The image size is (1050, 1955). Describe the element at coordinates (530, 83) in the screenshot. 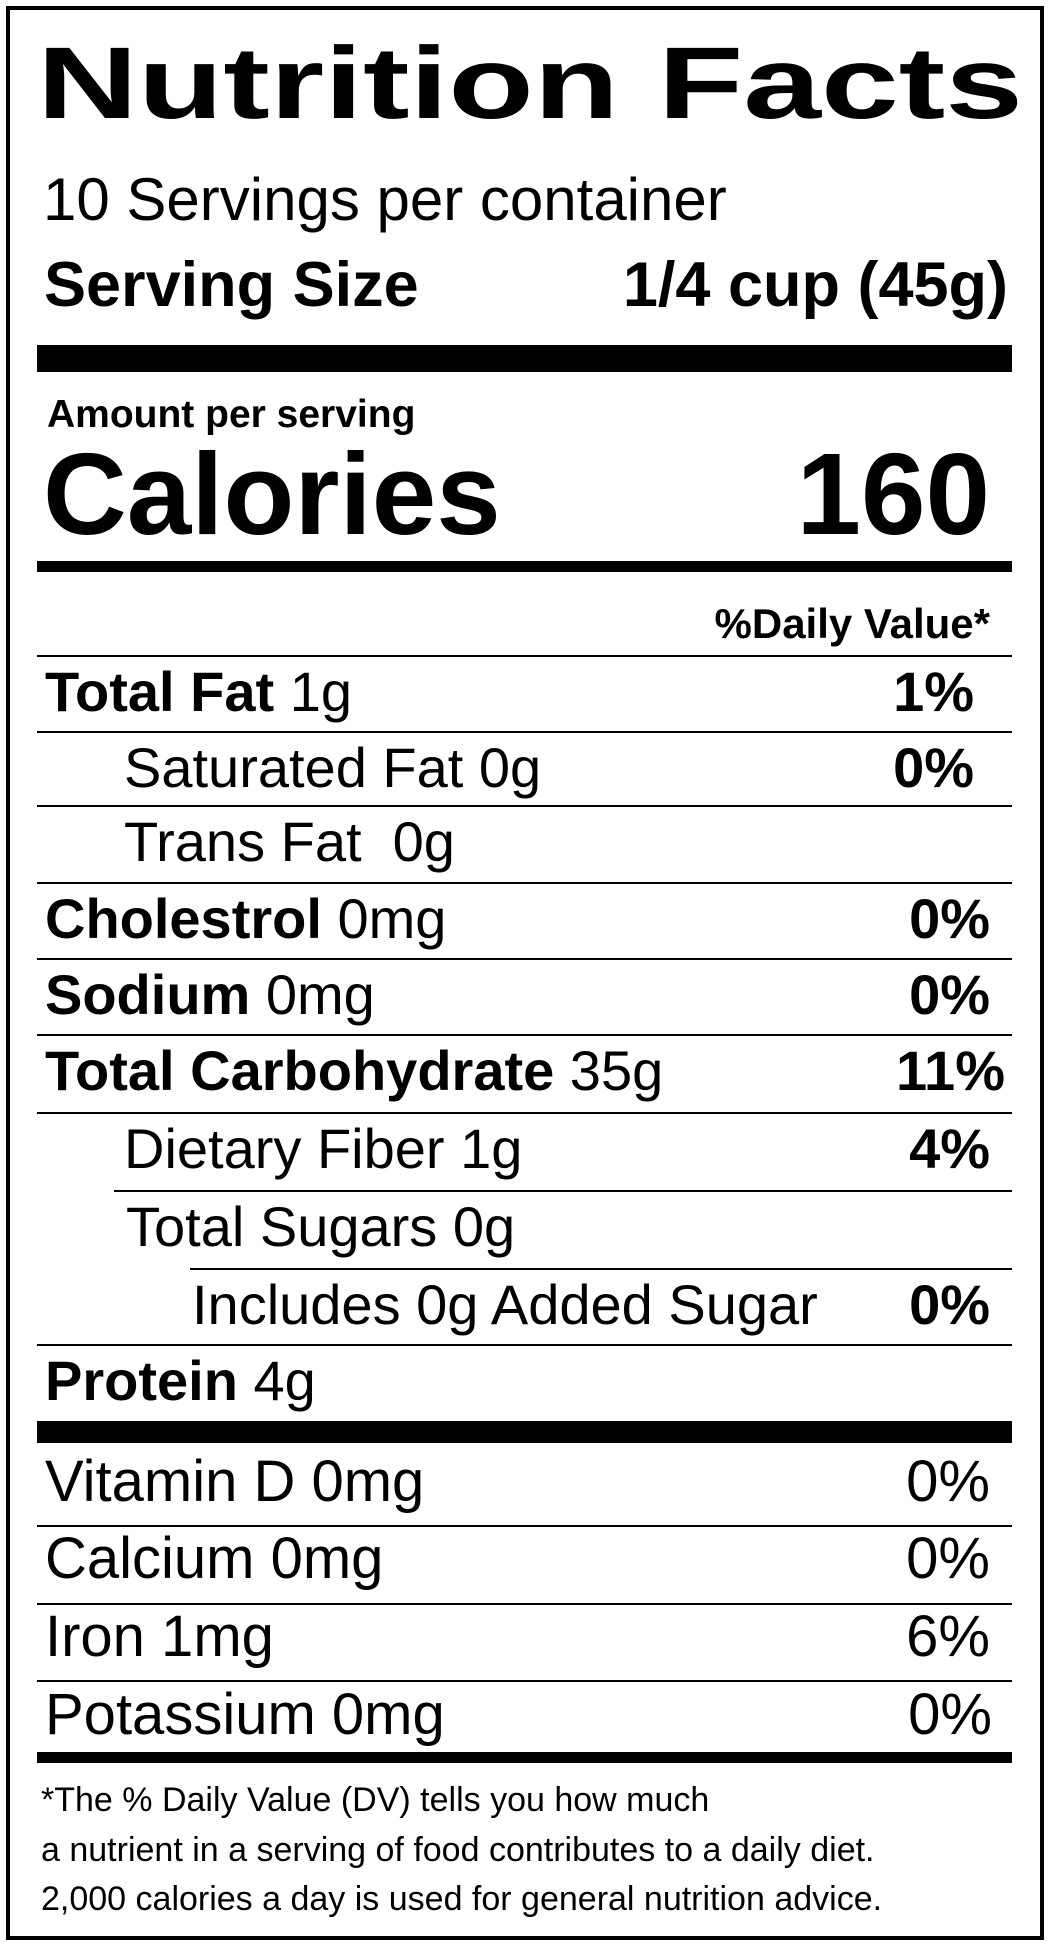

I see `label-title: Nutrition Facts` at that location.